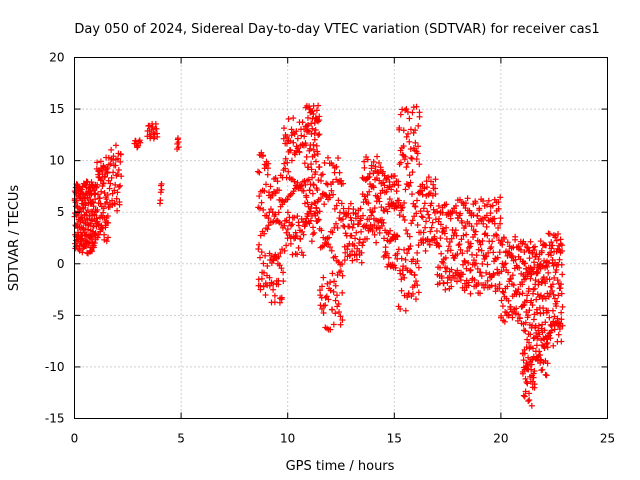 The height and width of the screenshot is (480, 640). Describe the element at coordinates (55, 367) in the screenshot. I see `y-tick-label: -10` at that location.